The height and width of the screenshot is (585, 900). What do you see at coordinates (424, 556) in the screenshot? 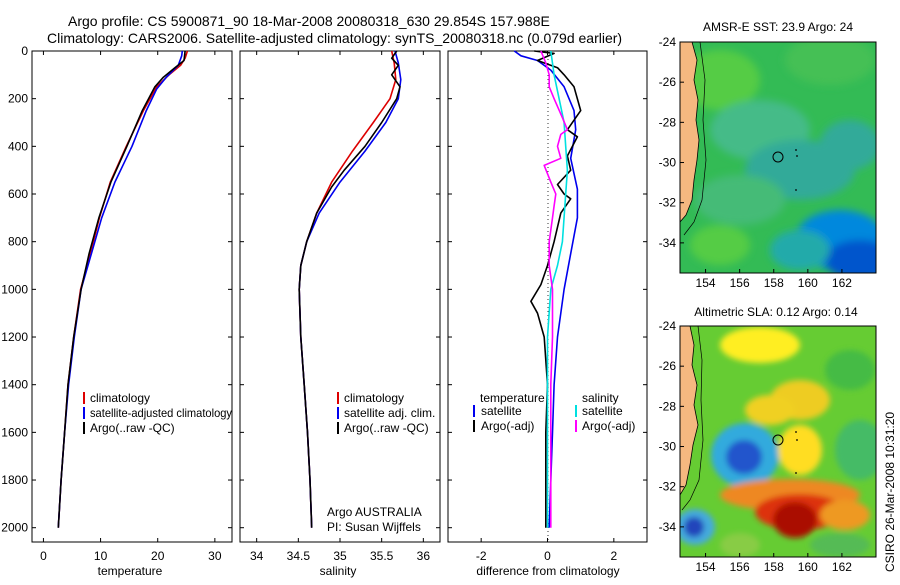
I see `x-tick-label: 36` at bounding box center [424, 556].